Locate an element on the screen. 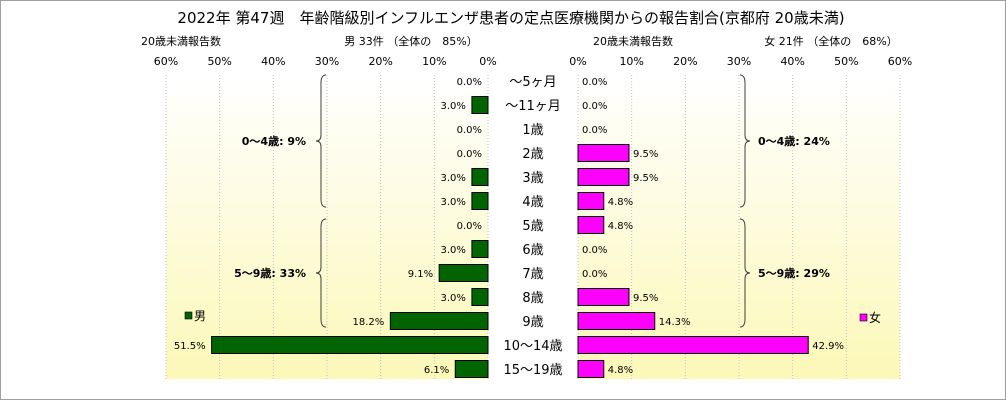 The width and height of the screenshot is (1006, 400). male-tick-label: 20% is located at coordinates (380, 61).